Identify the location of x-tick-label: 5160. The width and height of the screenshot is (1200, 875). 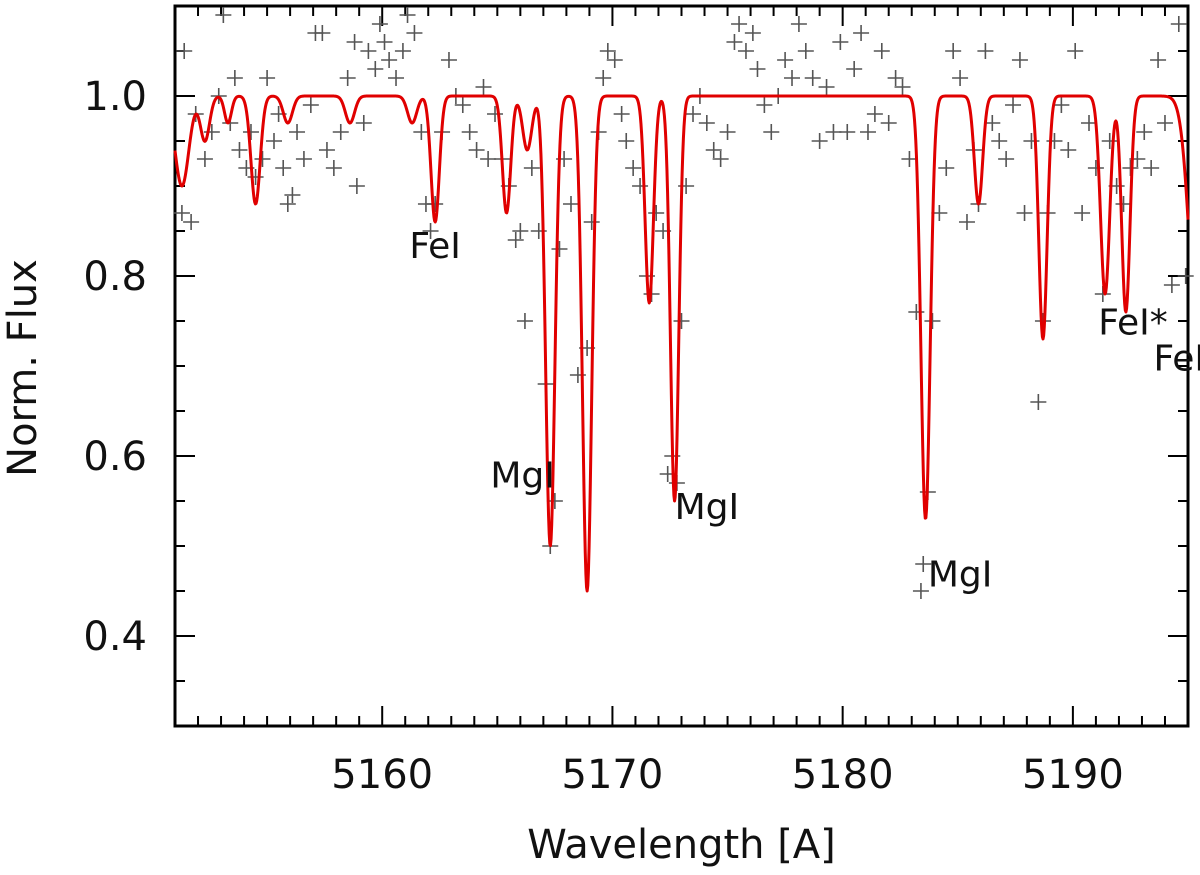
(382, 775).